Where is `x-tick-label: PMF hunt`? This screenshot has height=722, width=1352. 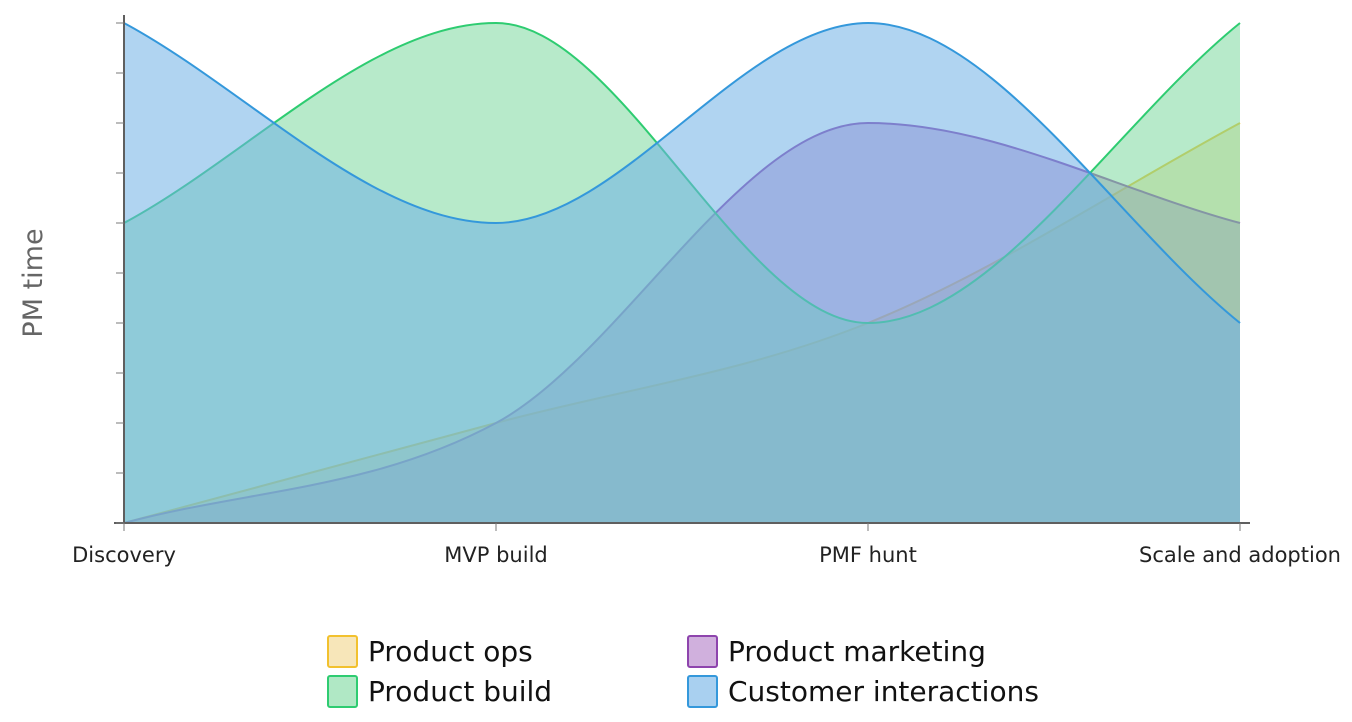
x-tick-label: PMF hunt is located at coordinates (868, 555).